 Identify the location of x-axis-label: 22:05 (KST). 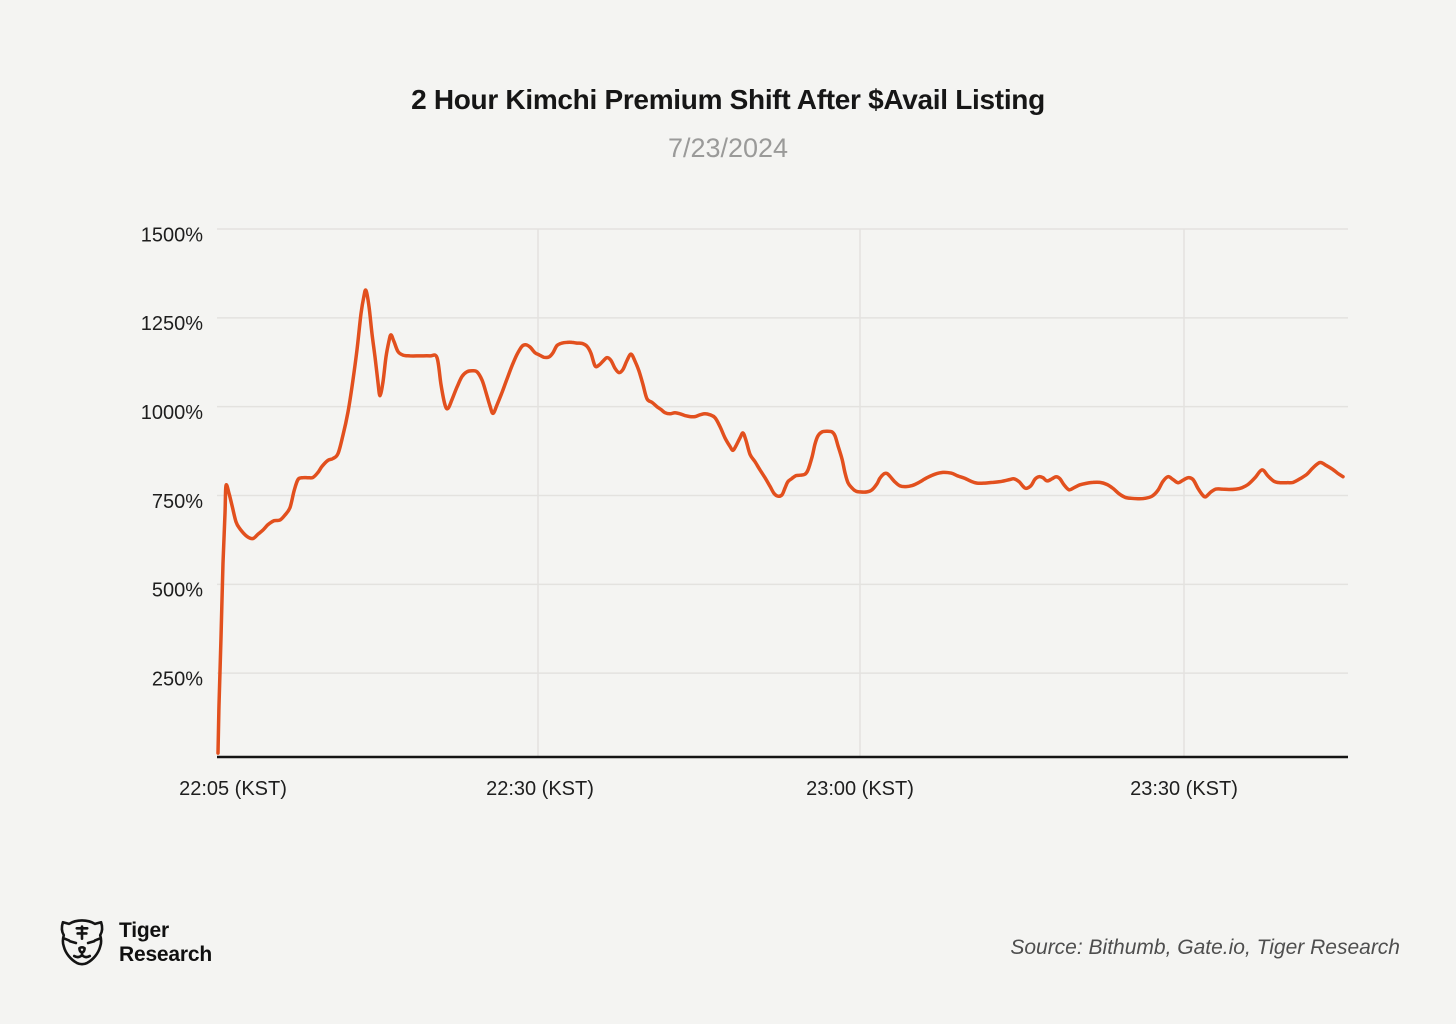
(233, 789).